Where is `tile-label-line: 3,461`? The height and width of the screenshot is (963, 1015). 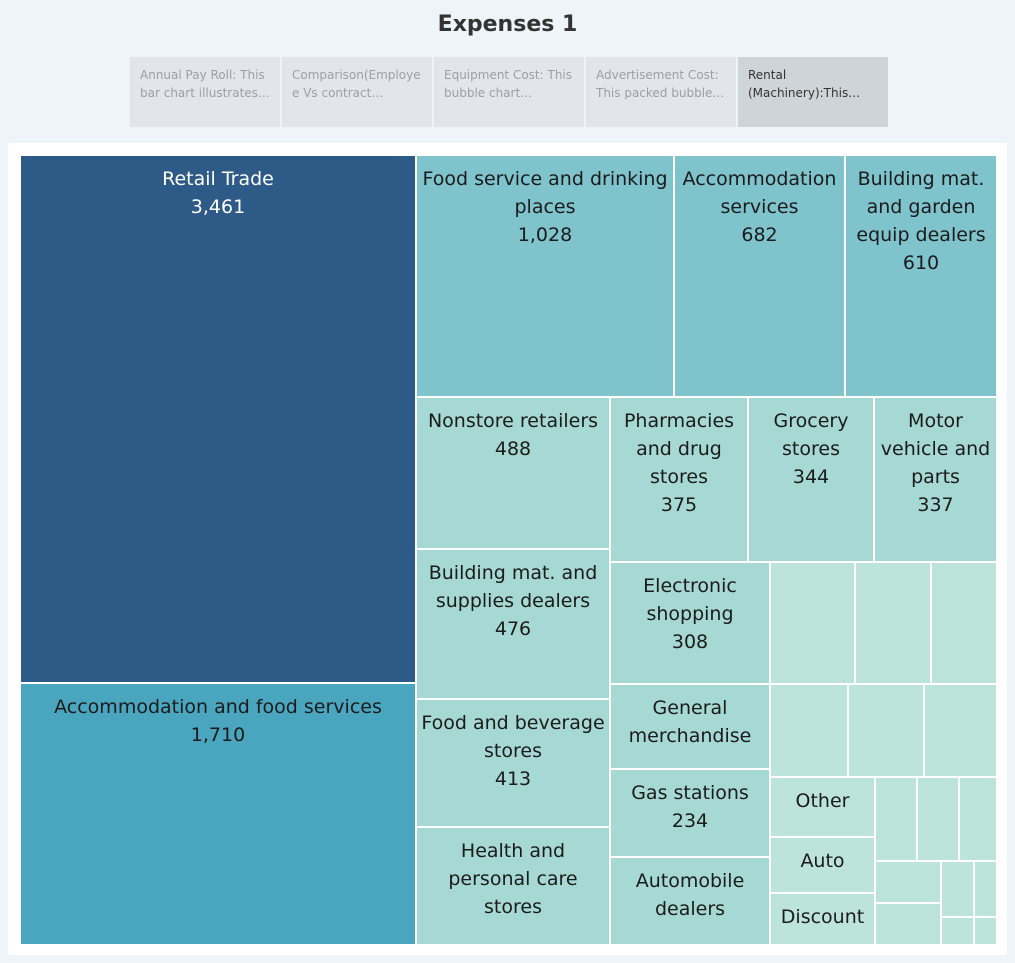 tile-label-line: 3,461 is located at coordinates (218, 207).